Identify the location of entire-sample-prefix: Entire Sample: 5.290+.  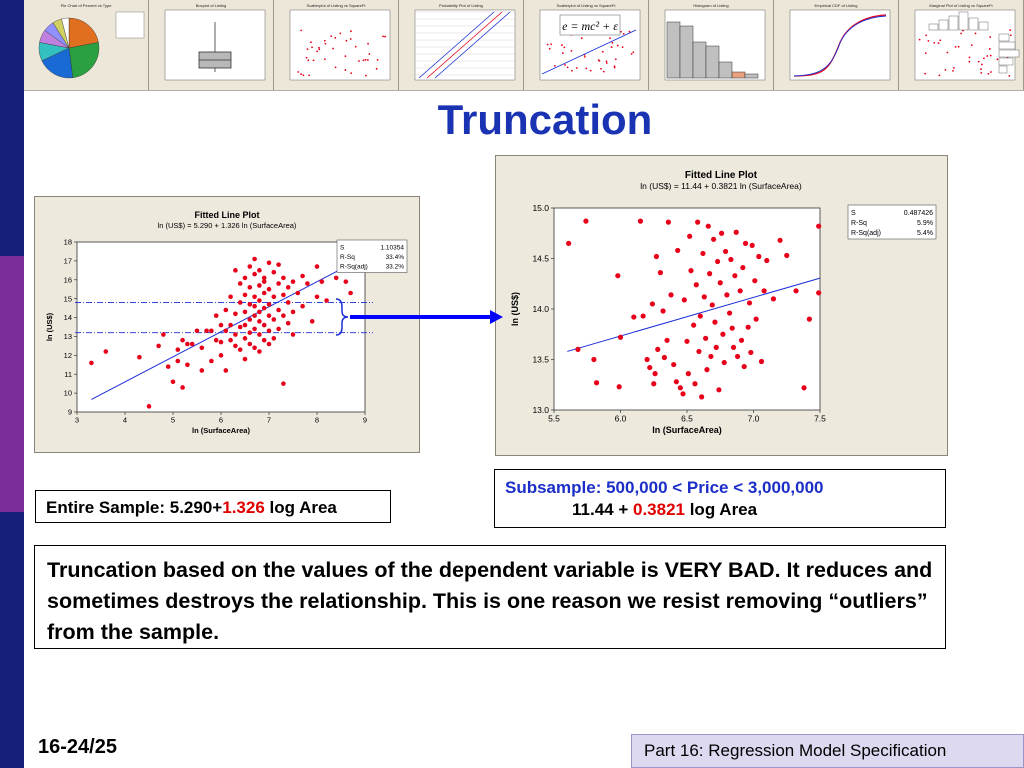
(134, 507).